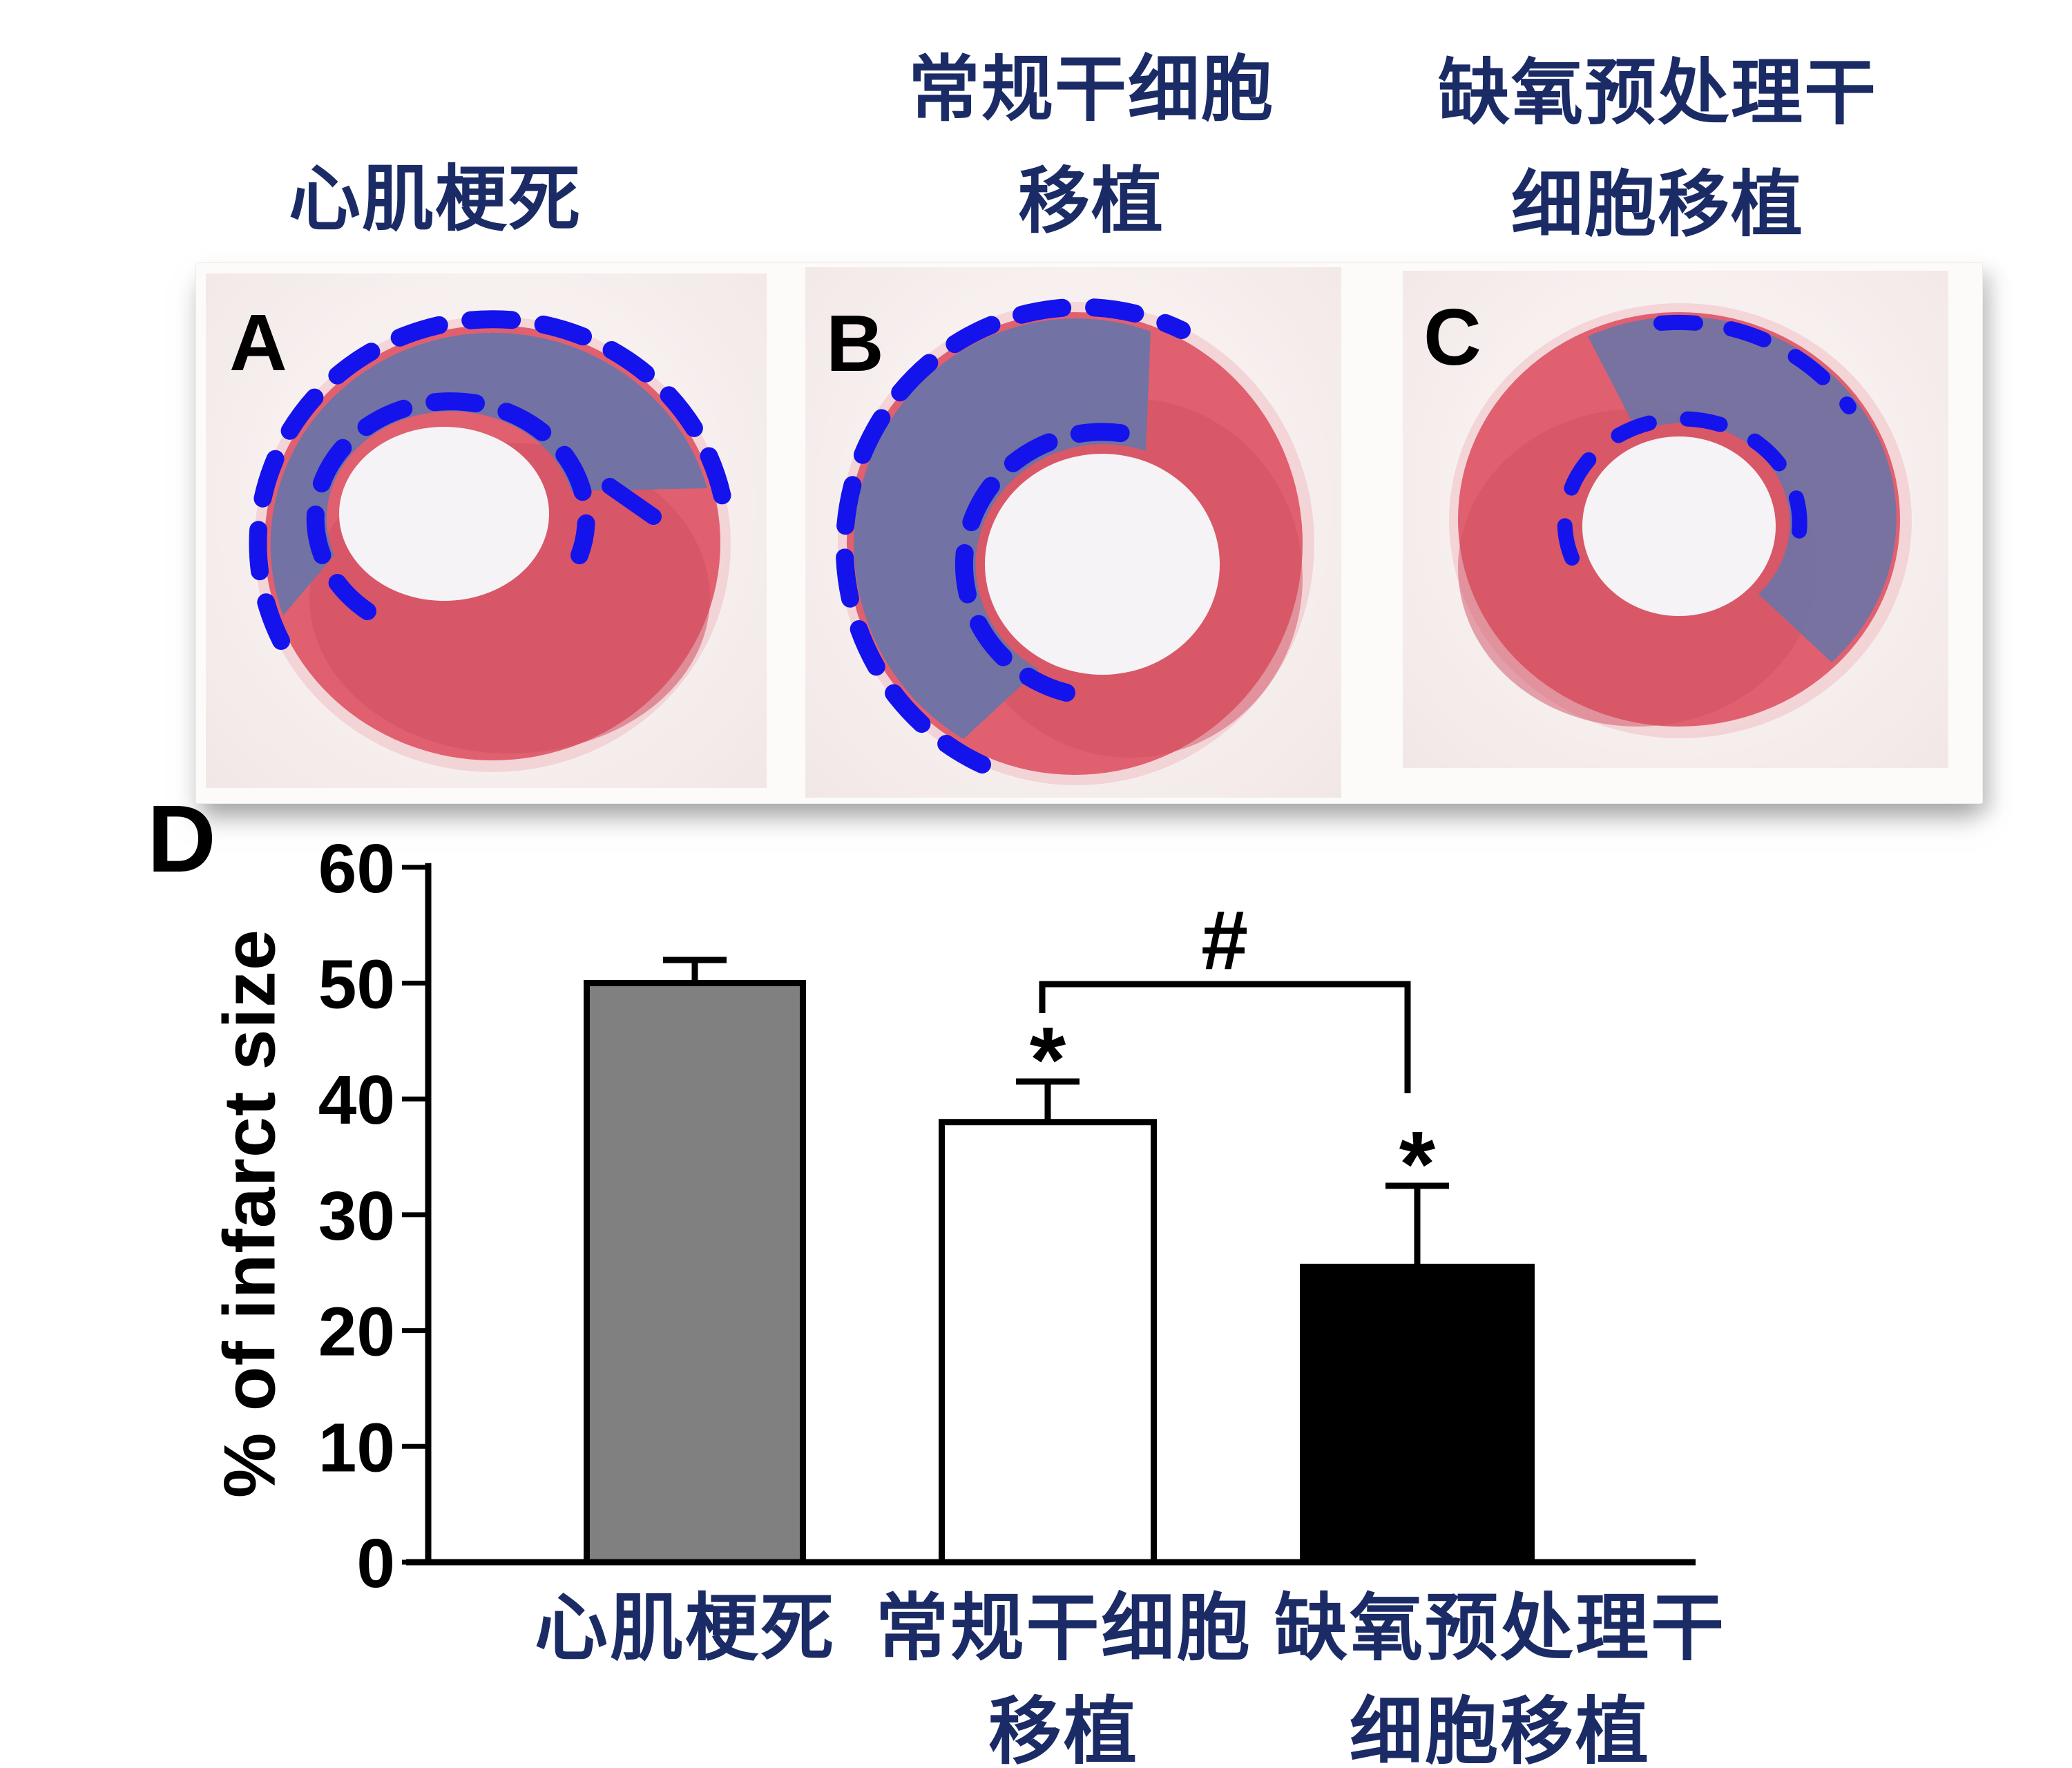  I want to click on x-category-label-2-line-0: 缺氧预处理干, so click(1500, 1628).